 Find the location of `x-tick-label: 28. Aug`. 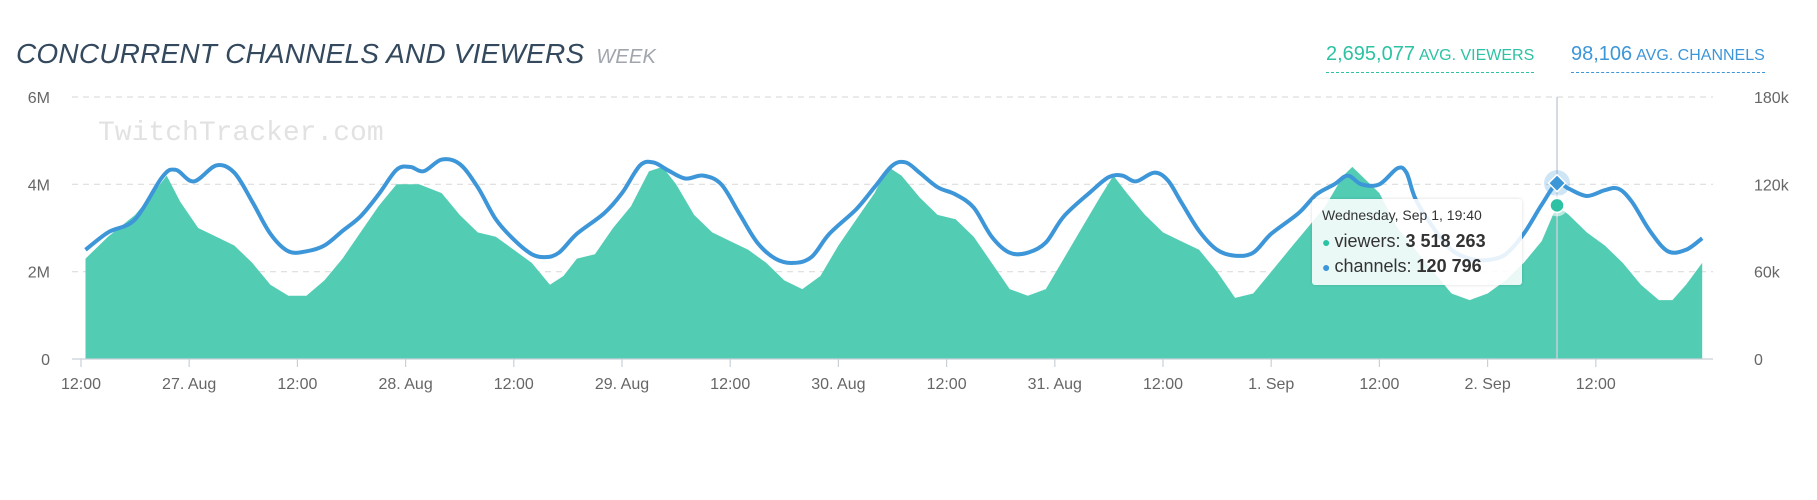

x-tick-label: 28. Aug is located at coordinates (405, 384).